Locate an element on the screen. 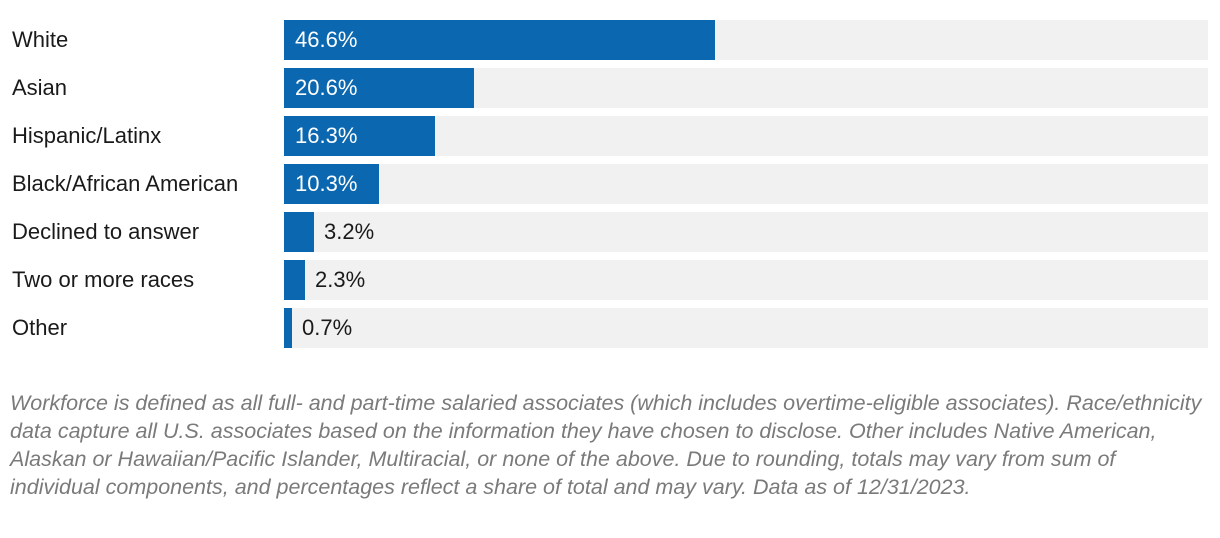  category-label: Black/African American is located at coordinates (125, 183).